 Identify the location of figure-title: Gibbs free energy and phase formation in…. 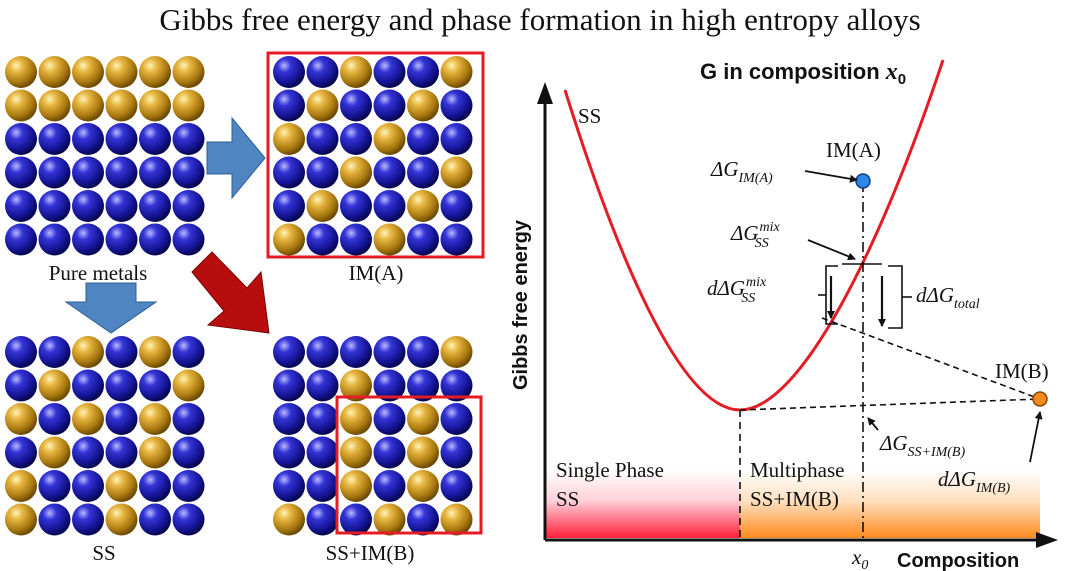
(539, 19).